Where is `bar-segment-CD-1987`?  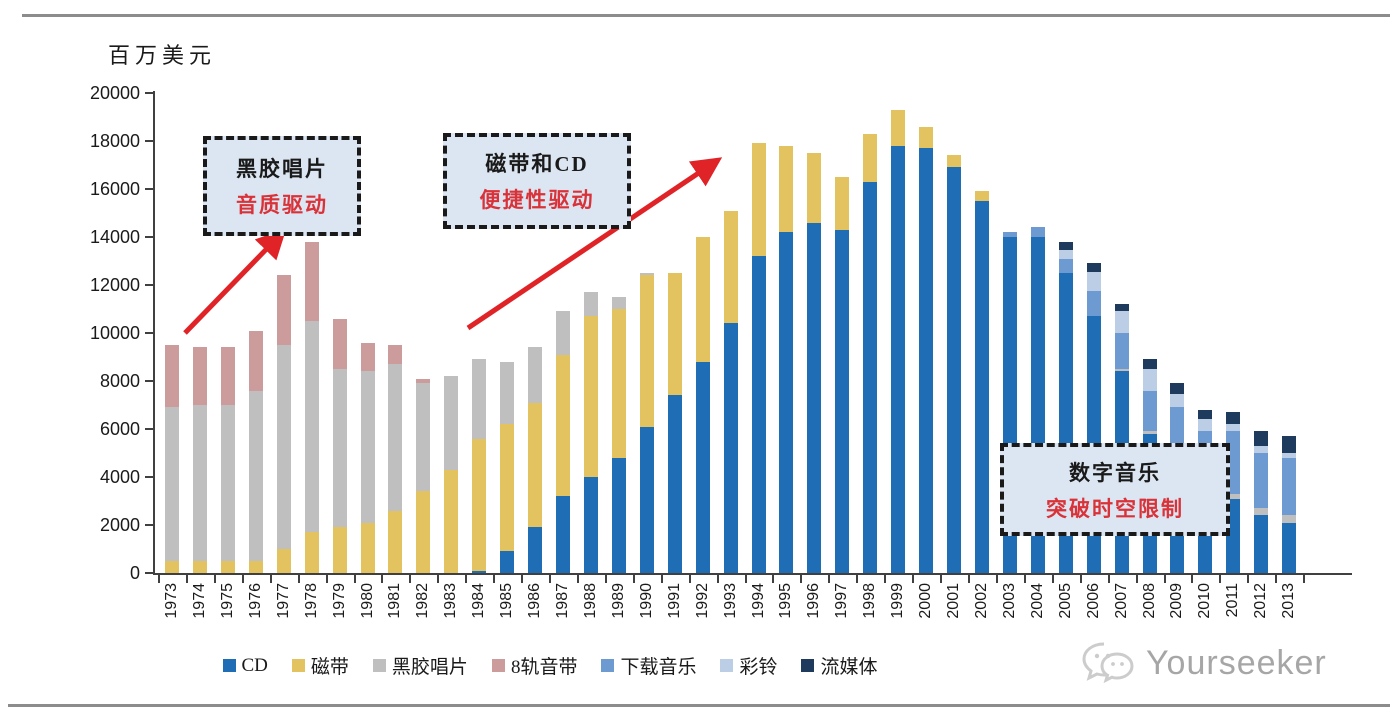
bar-segment-CD-1987 is located at coordinates (563, 534).